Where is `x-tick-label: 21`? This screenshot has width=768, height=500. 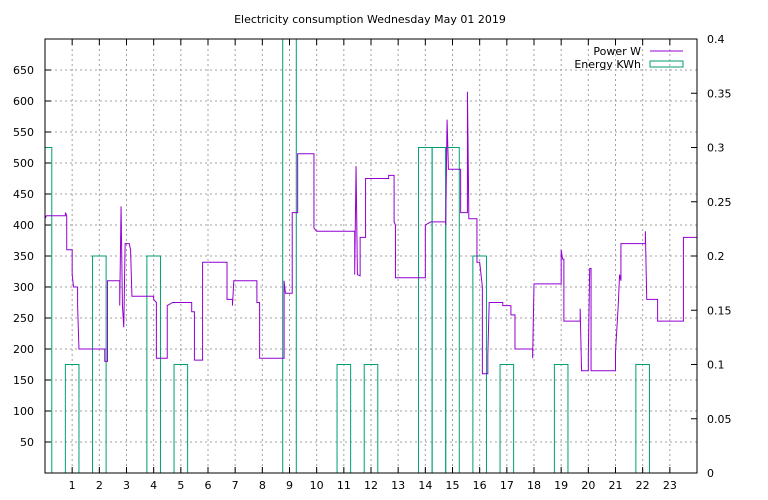 x-tick-label: 21 is located at coordinates (616, 485).